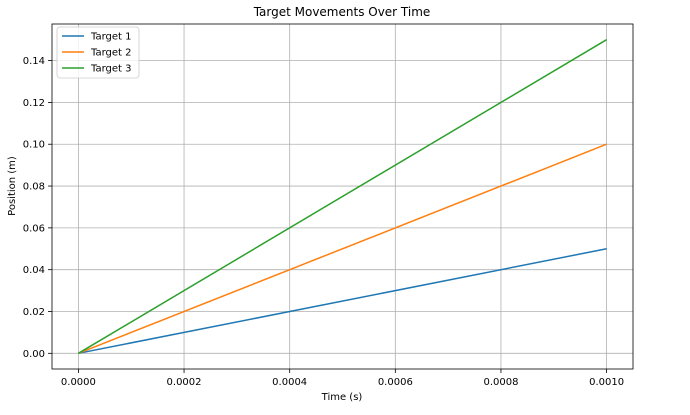 This screenshot has width=690, height=415. I want to click on y-axis-ticks: 0.00 0.02 0.04 0.06 0.08 0.10 0.12 0.14, so click(37, 208).